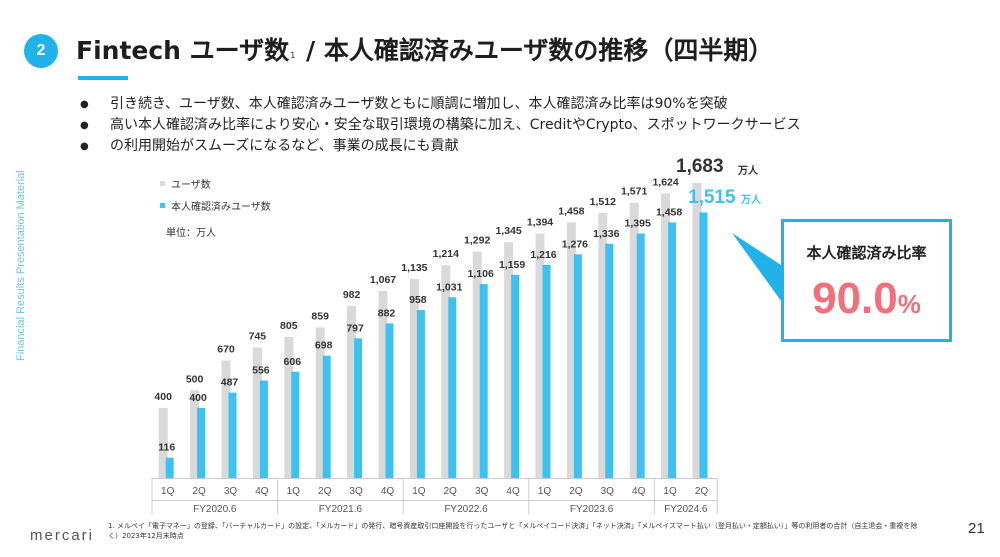  I want to click on data-label-verified: 556, so click(261, 371).